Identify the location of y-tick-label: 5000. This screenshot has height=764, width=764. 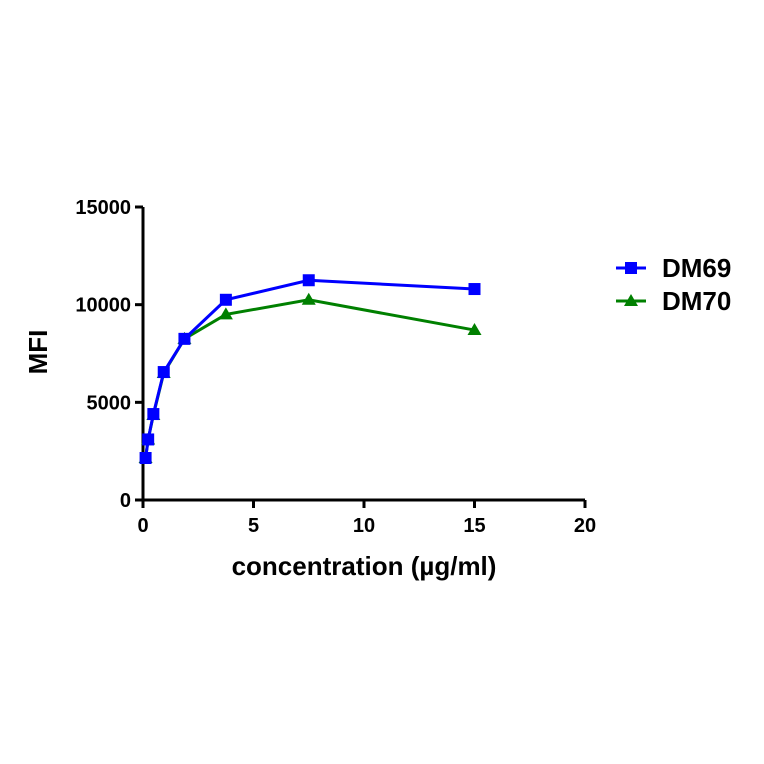
(109, 403).